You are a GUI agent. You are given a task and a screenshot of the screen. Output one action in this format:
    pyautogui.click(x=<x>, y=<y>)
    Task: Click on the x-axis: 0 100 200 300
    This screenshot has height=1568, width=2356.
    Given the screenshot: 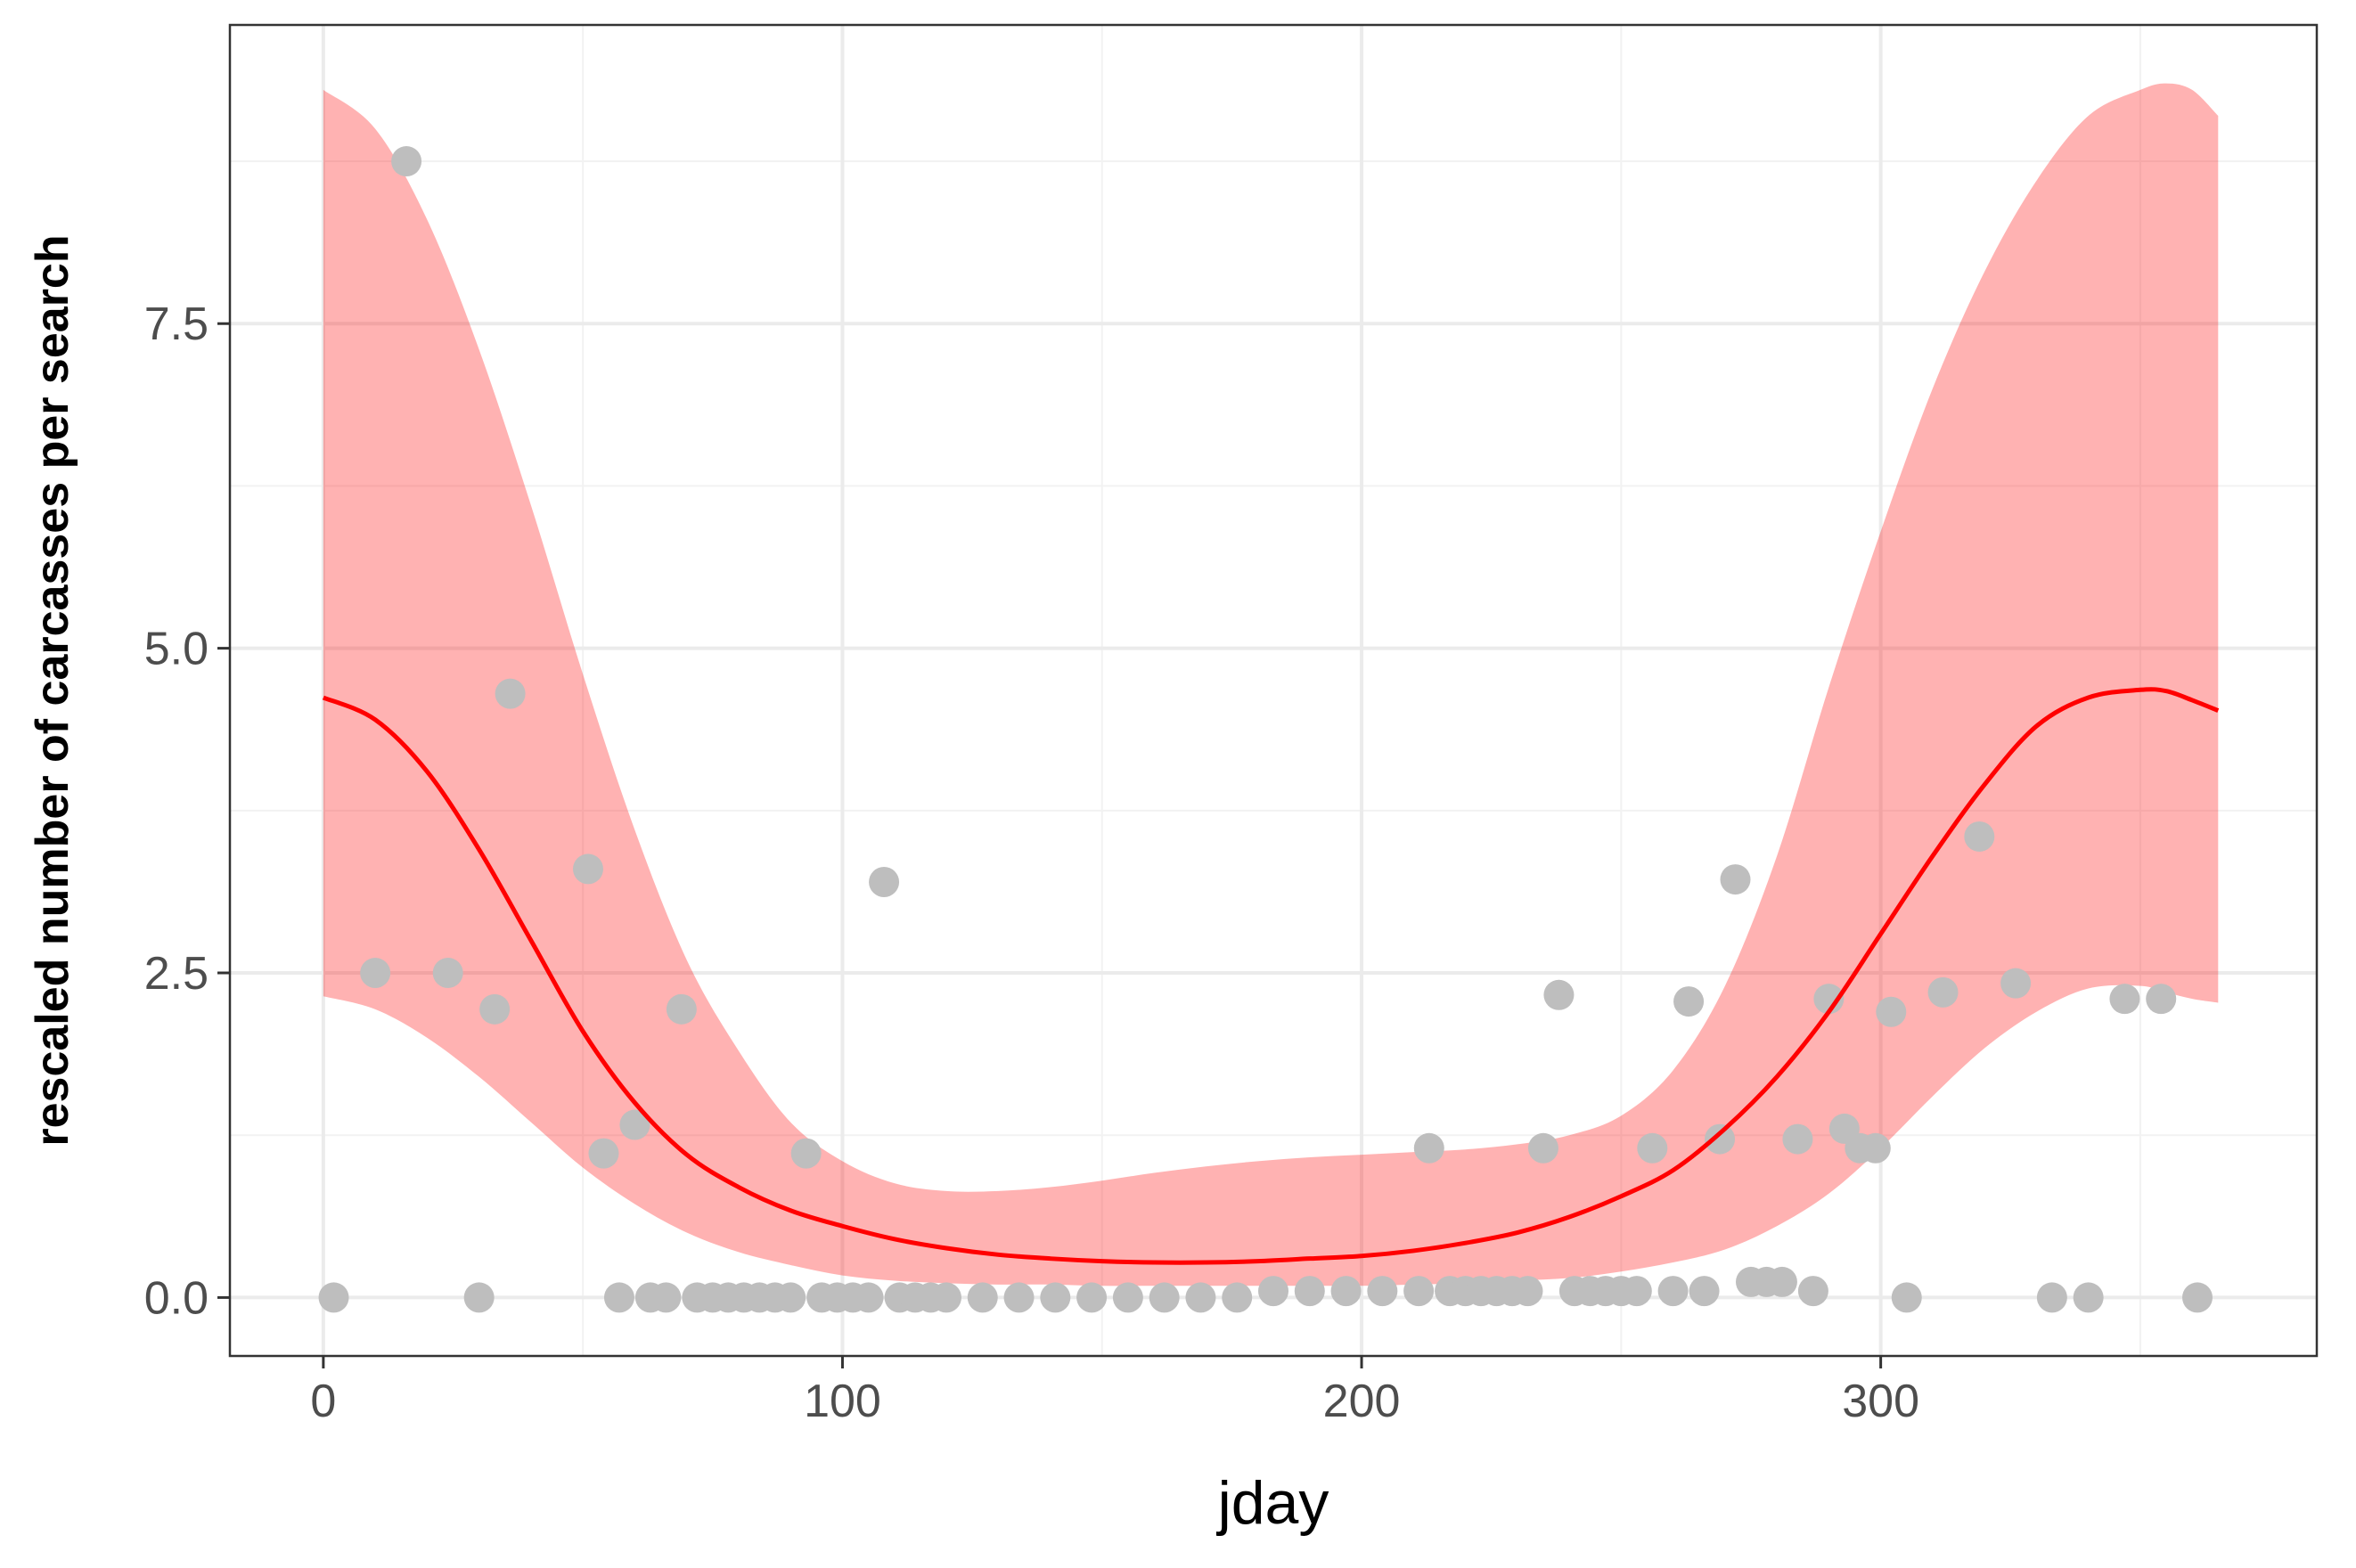 What is the action you would take?
    pyautogui.click(x=1114, y=1391)
    